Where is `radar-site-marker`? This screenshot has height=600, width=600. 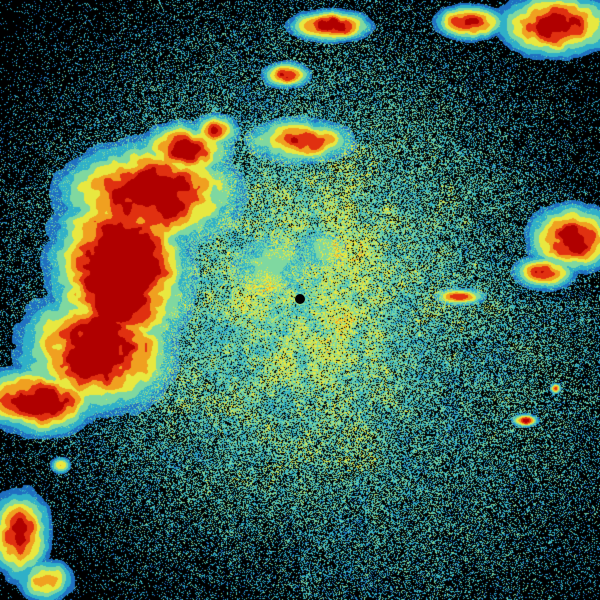
radar-site-marker is located at coordinates (300, 299).